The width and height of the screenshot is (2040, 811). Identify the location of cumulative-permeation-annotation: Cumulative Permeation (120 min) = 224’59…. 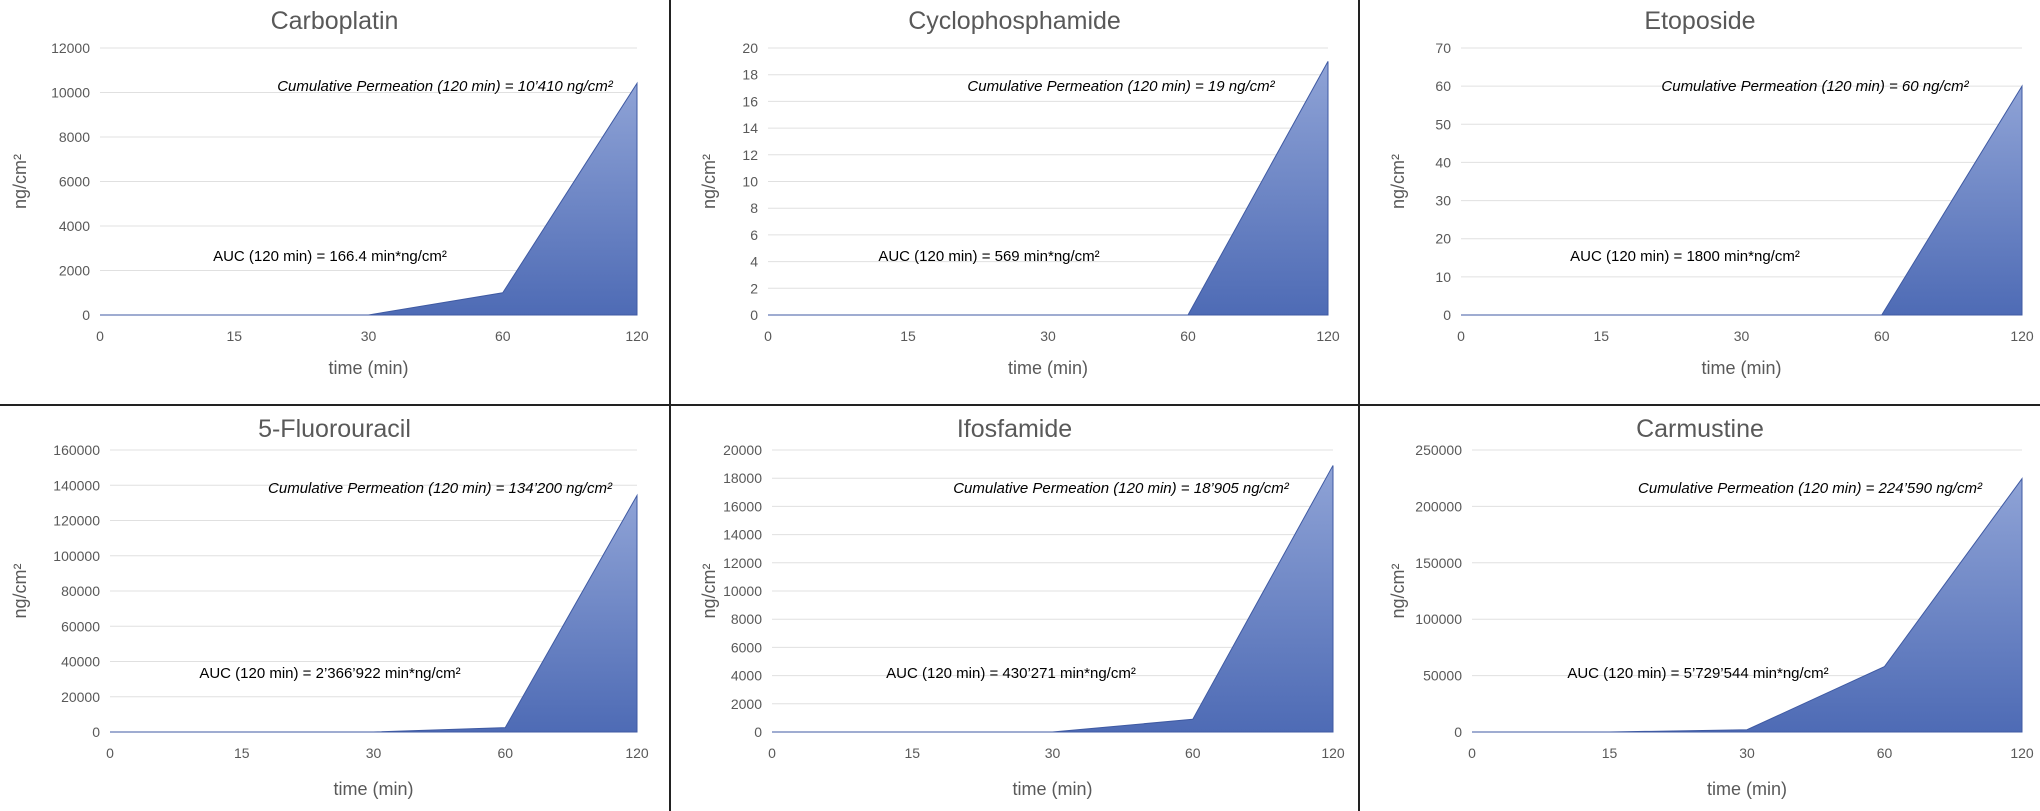
(1810, 488).